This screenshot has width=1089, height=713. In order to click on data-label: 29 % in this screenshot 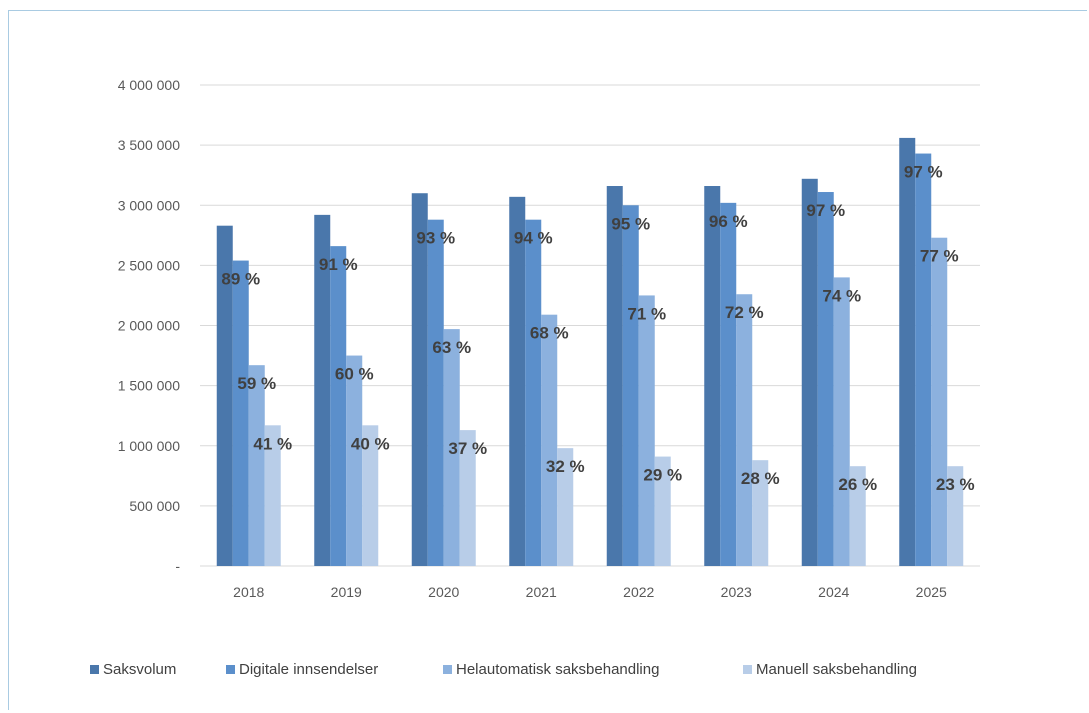, I will do `click(662, 475)`.